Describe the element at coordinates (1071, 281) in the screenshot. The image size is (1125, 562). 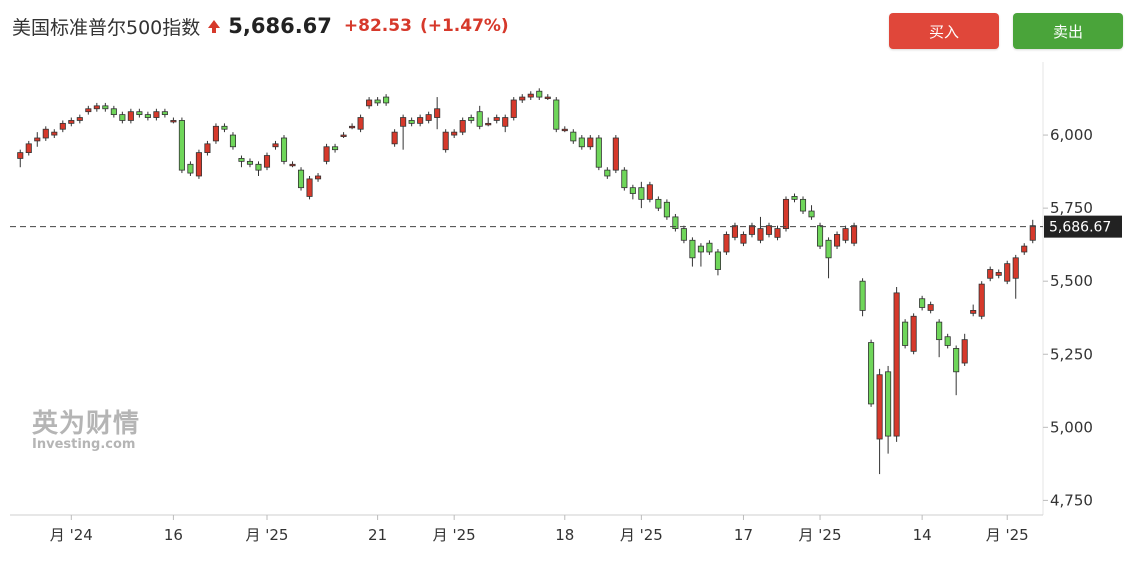
I see `y-tick-label: 5,500` at that location.